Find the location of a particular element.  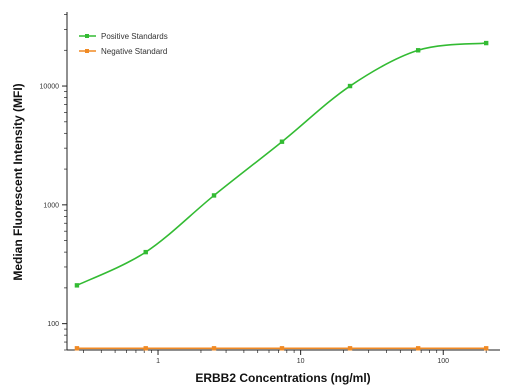

y-tick-label-1: 1000 is located at coordinates (51, 205).